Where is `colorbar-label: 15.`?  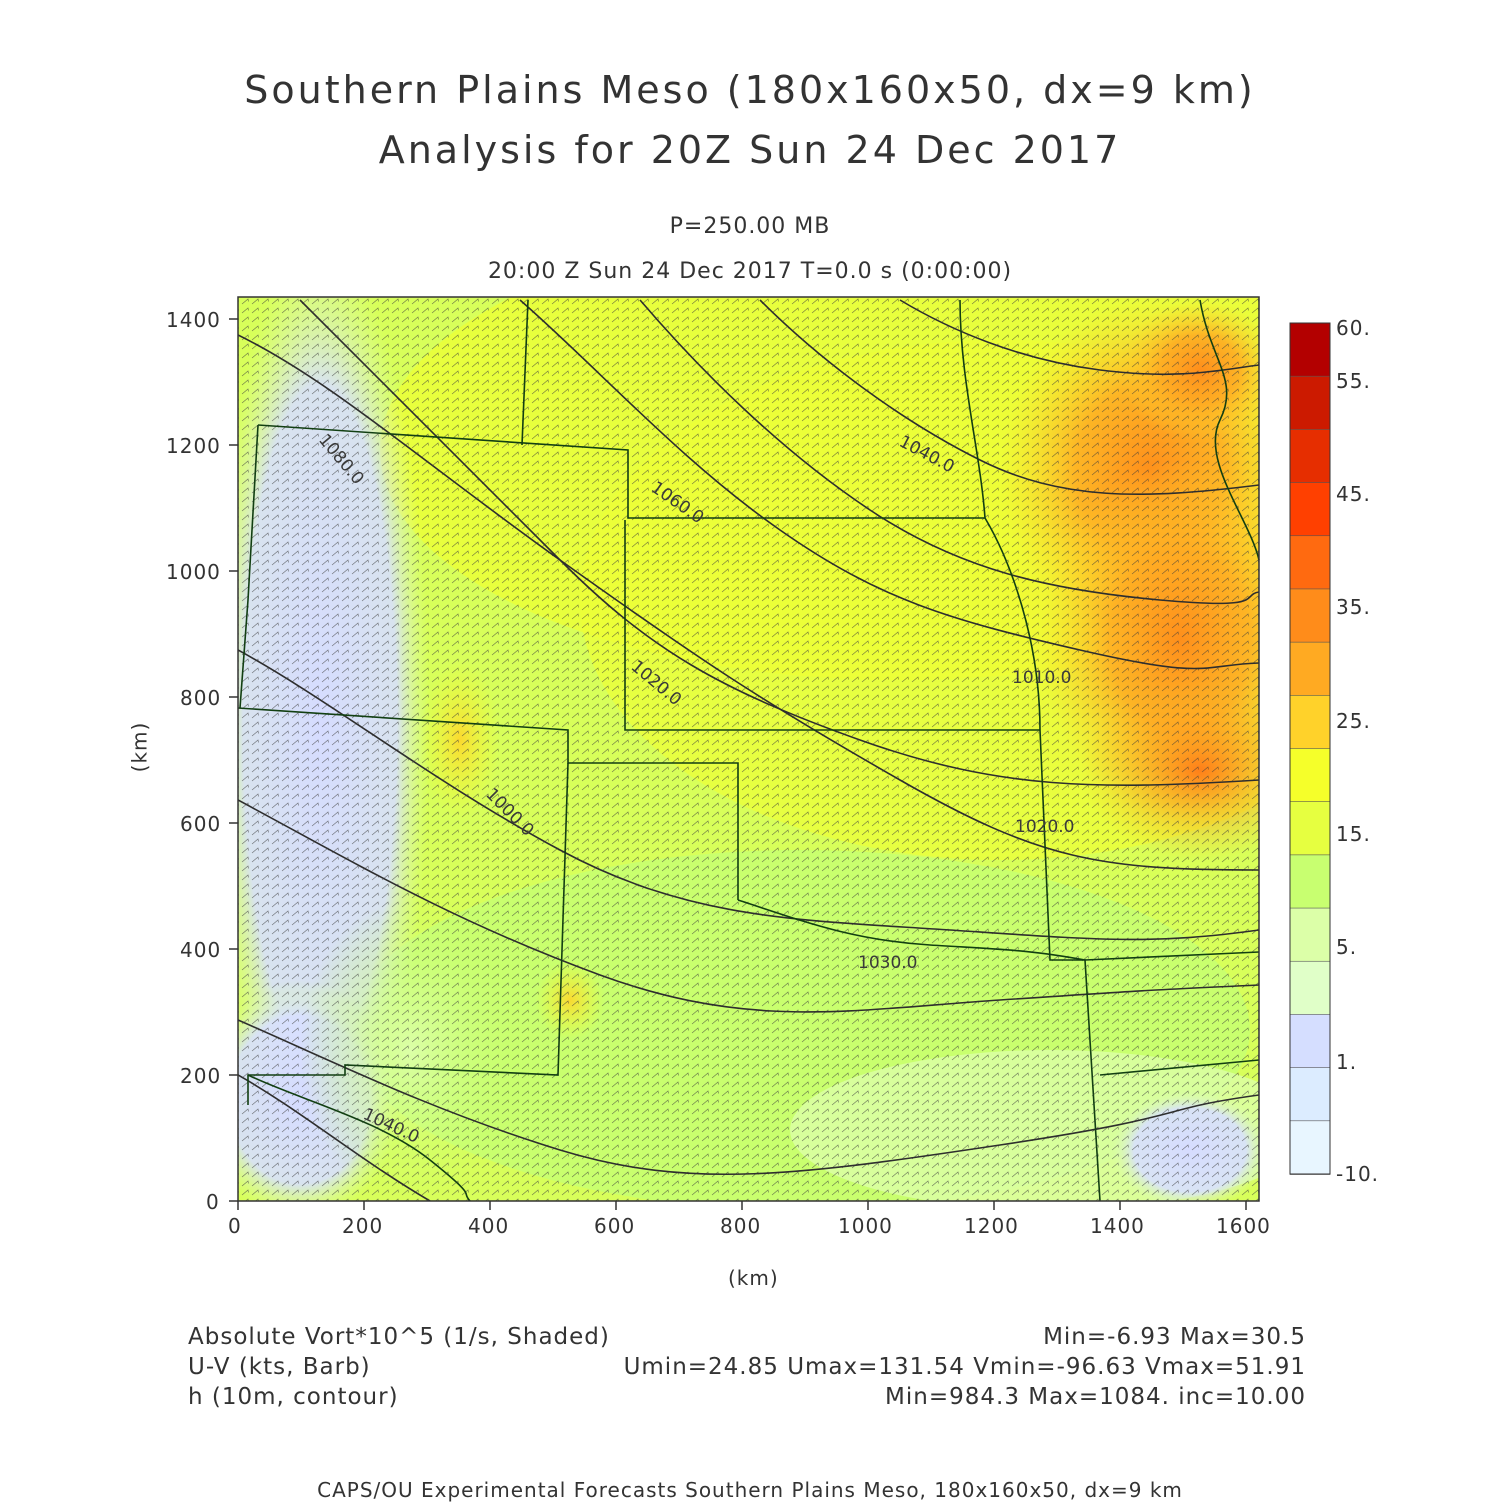
colorbar-label: 15. is located at coordinates (1353, 834).